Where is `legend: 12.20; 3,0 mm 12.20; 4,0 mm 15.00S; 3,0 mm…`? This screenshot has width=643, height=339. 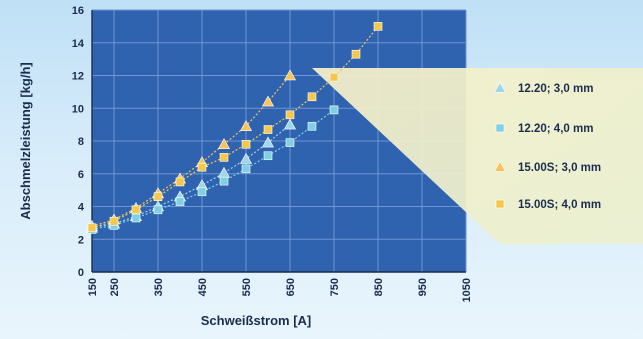 legend: 12.20; 3,0 mm 12.20; 4,0 mm 15.00S; 3,0 mm… is located at coordinates (547, 146).